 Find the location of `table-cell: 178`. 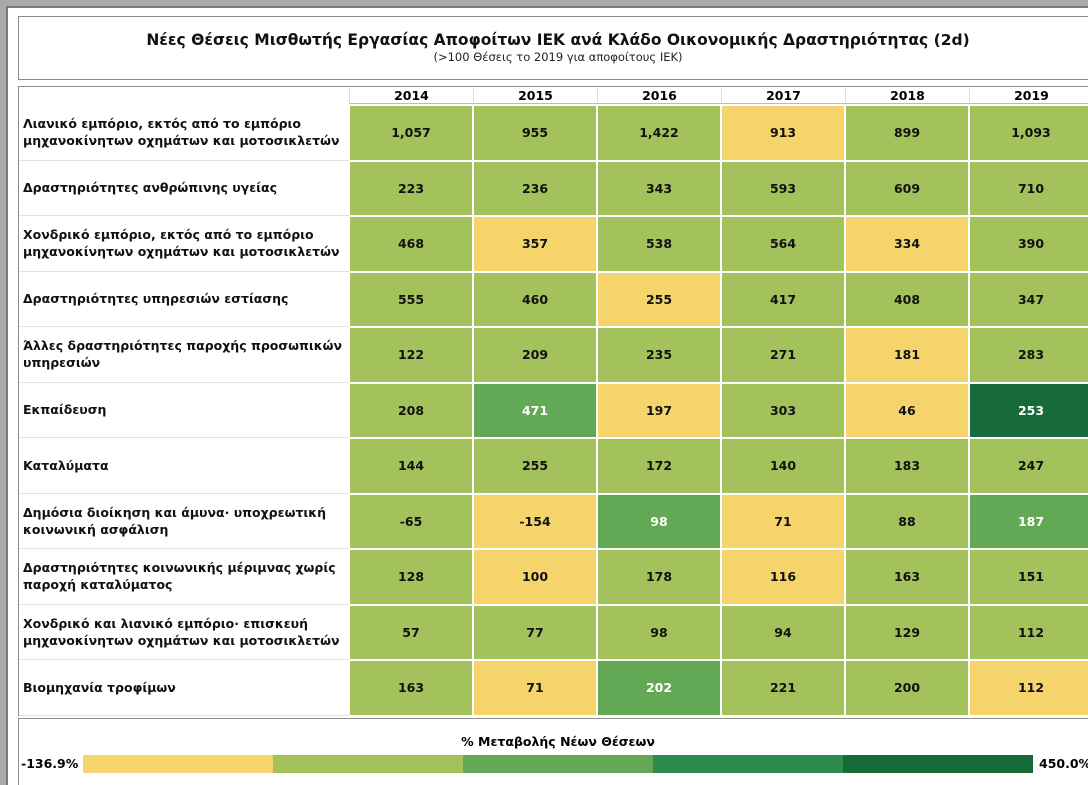

table-cell: 178 is located at coordinates (659, 577).